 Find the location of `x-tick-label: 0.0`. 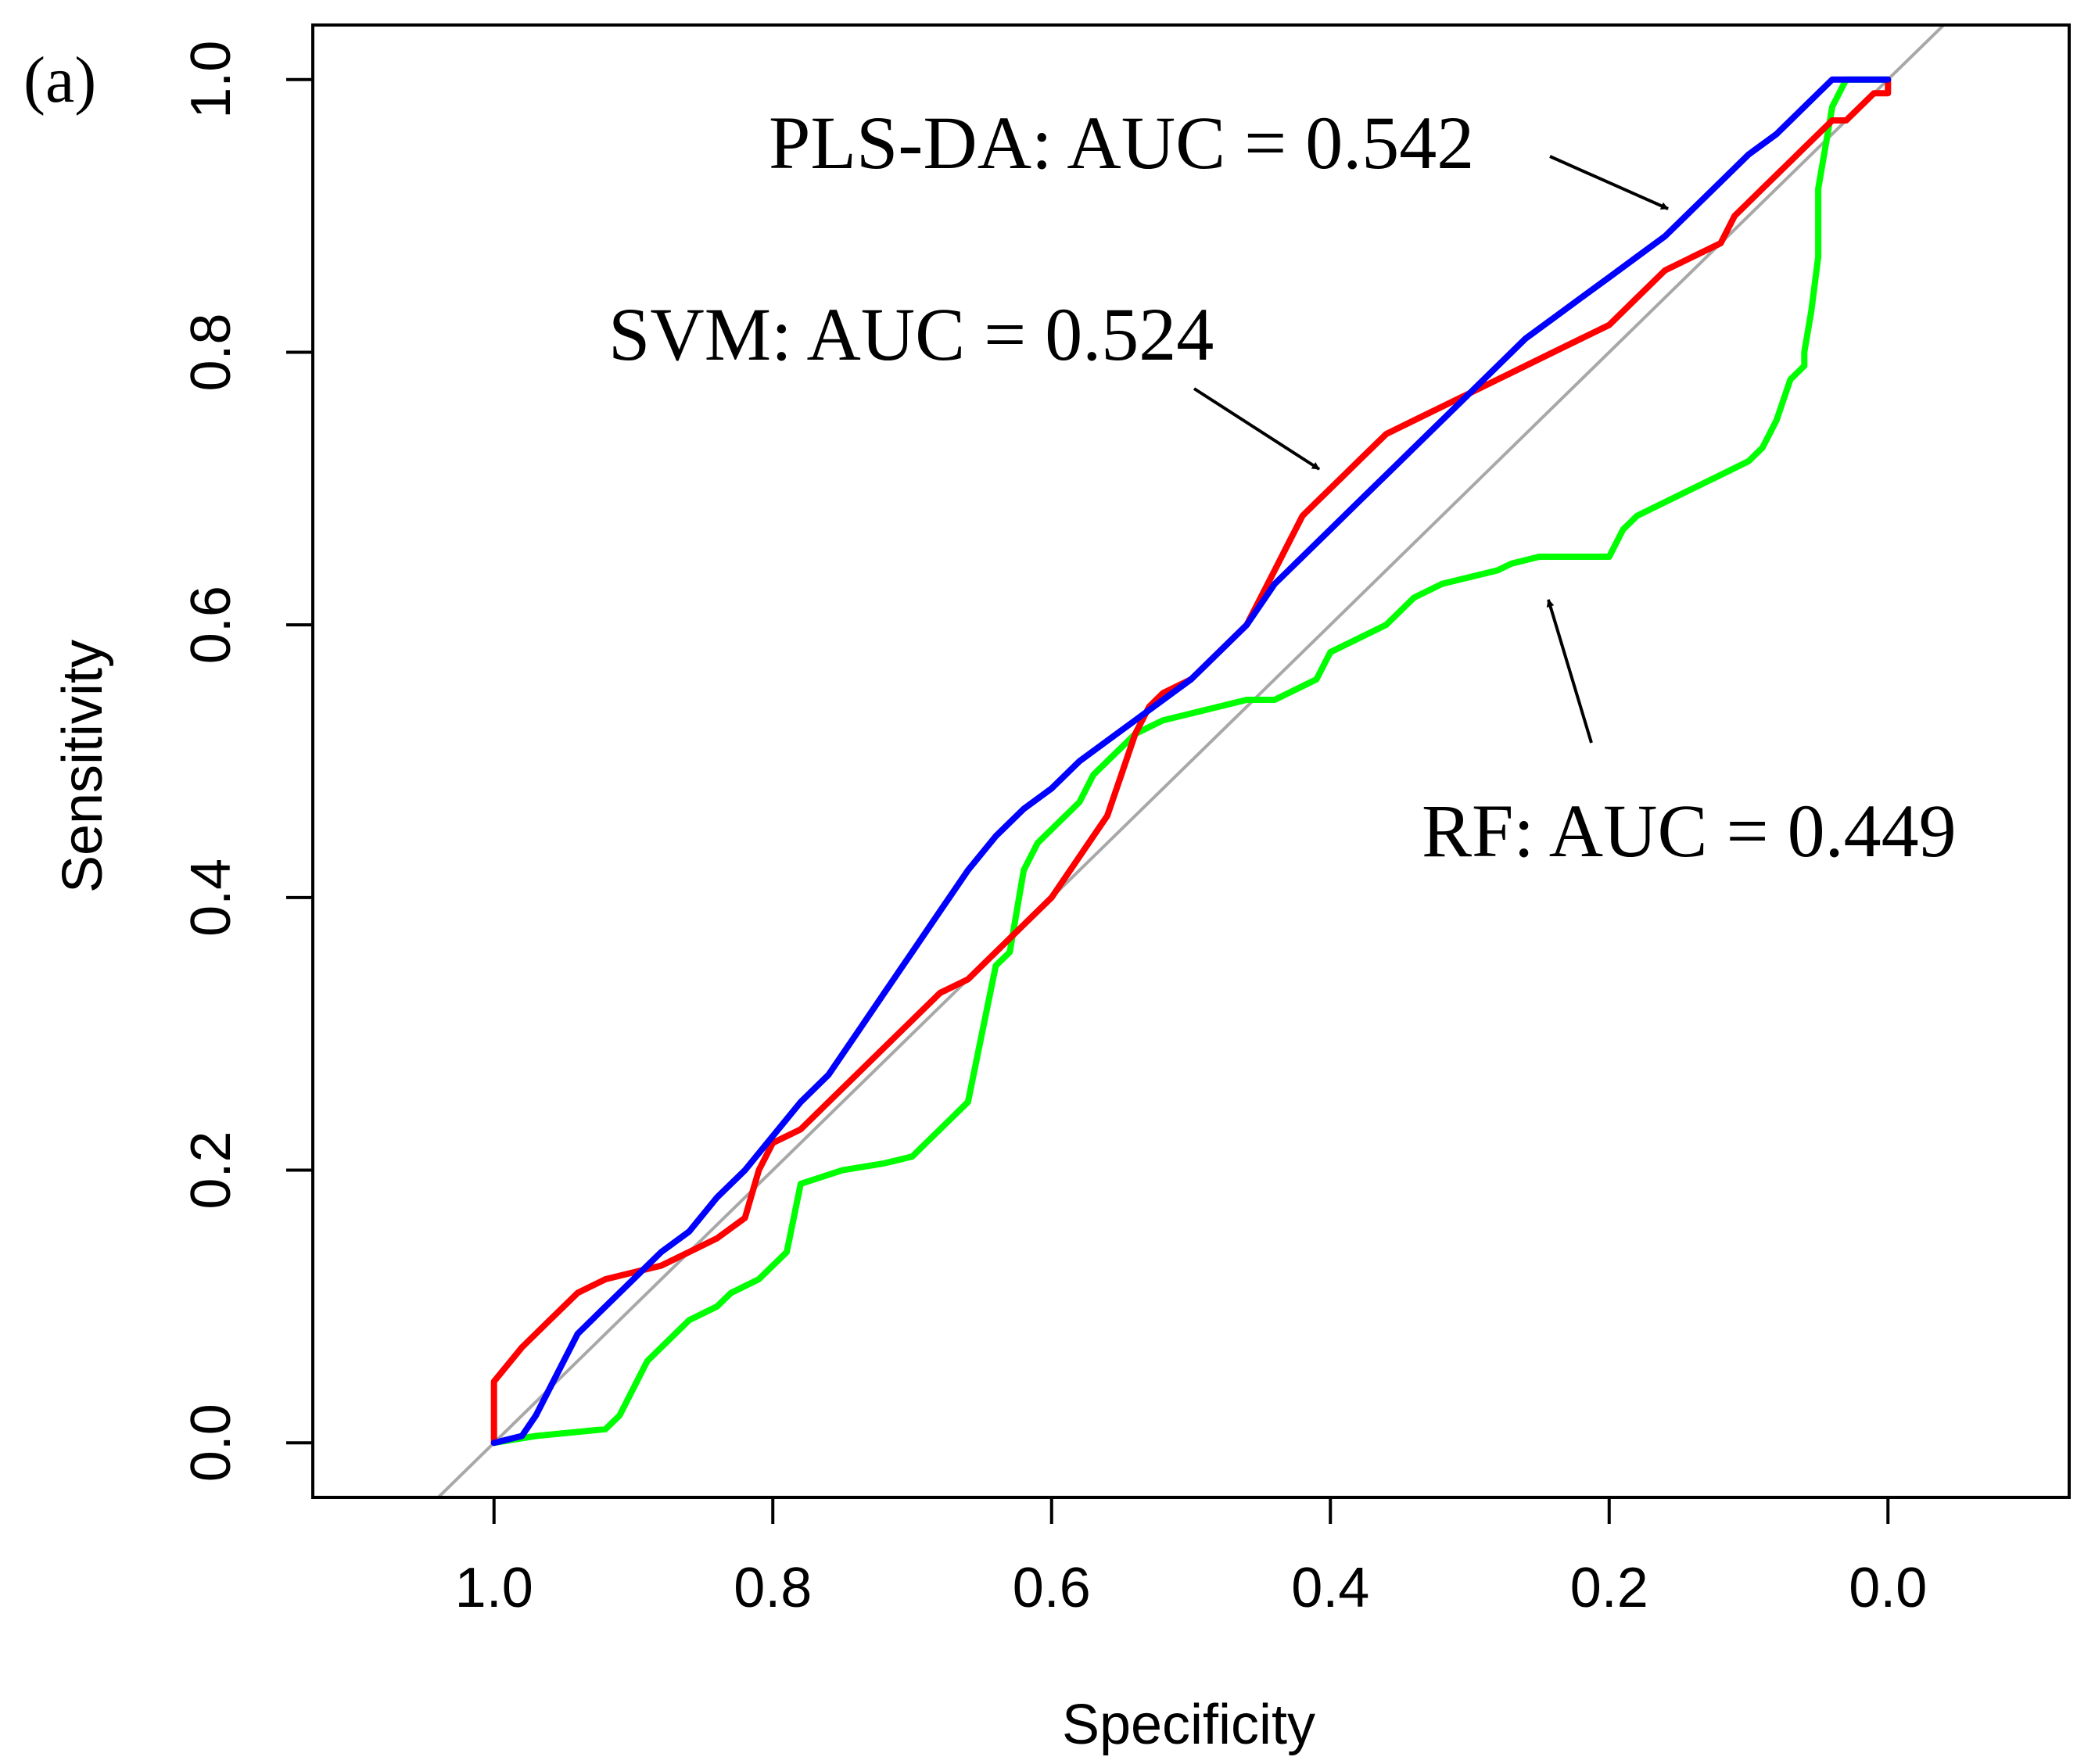

x-tick-label: 0.0 is located at coordinates (1888, 1588).